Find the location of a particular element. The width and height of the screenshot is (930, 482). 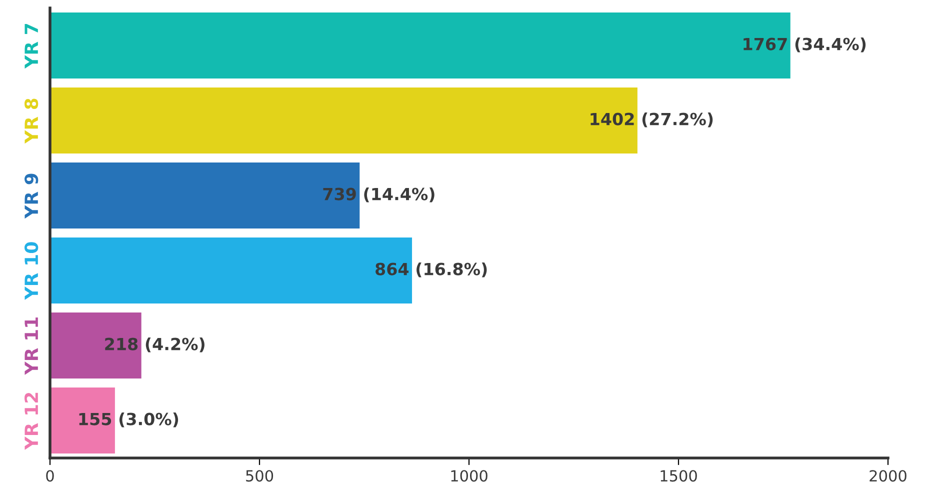

y-tick-label: YR 9 is located at coordinates (31, 196).